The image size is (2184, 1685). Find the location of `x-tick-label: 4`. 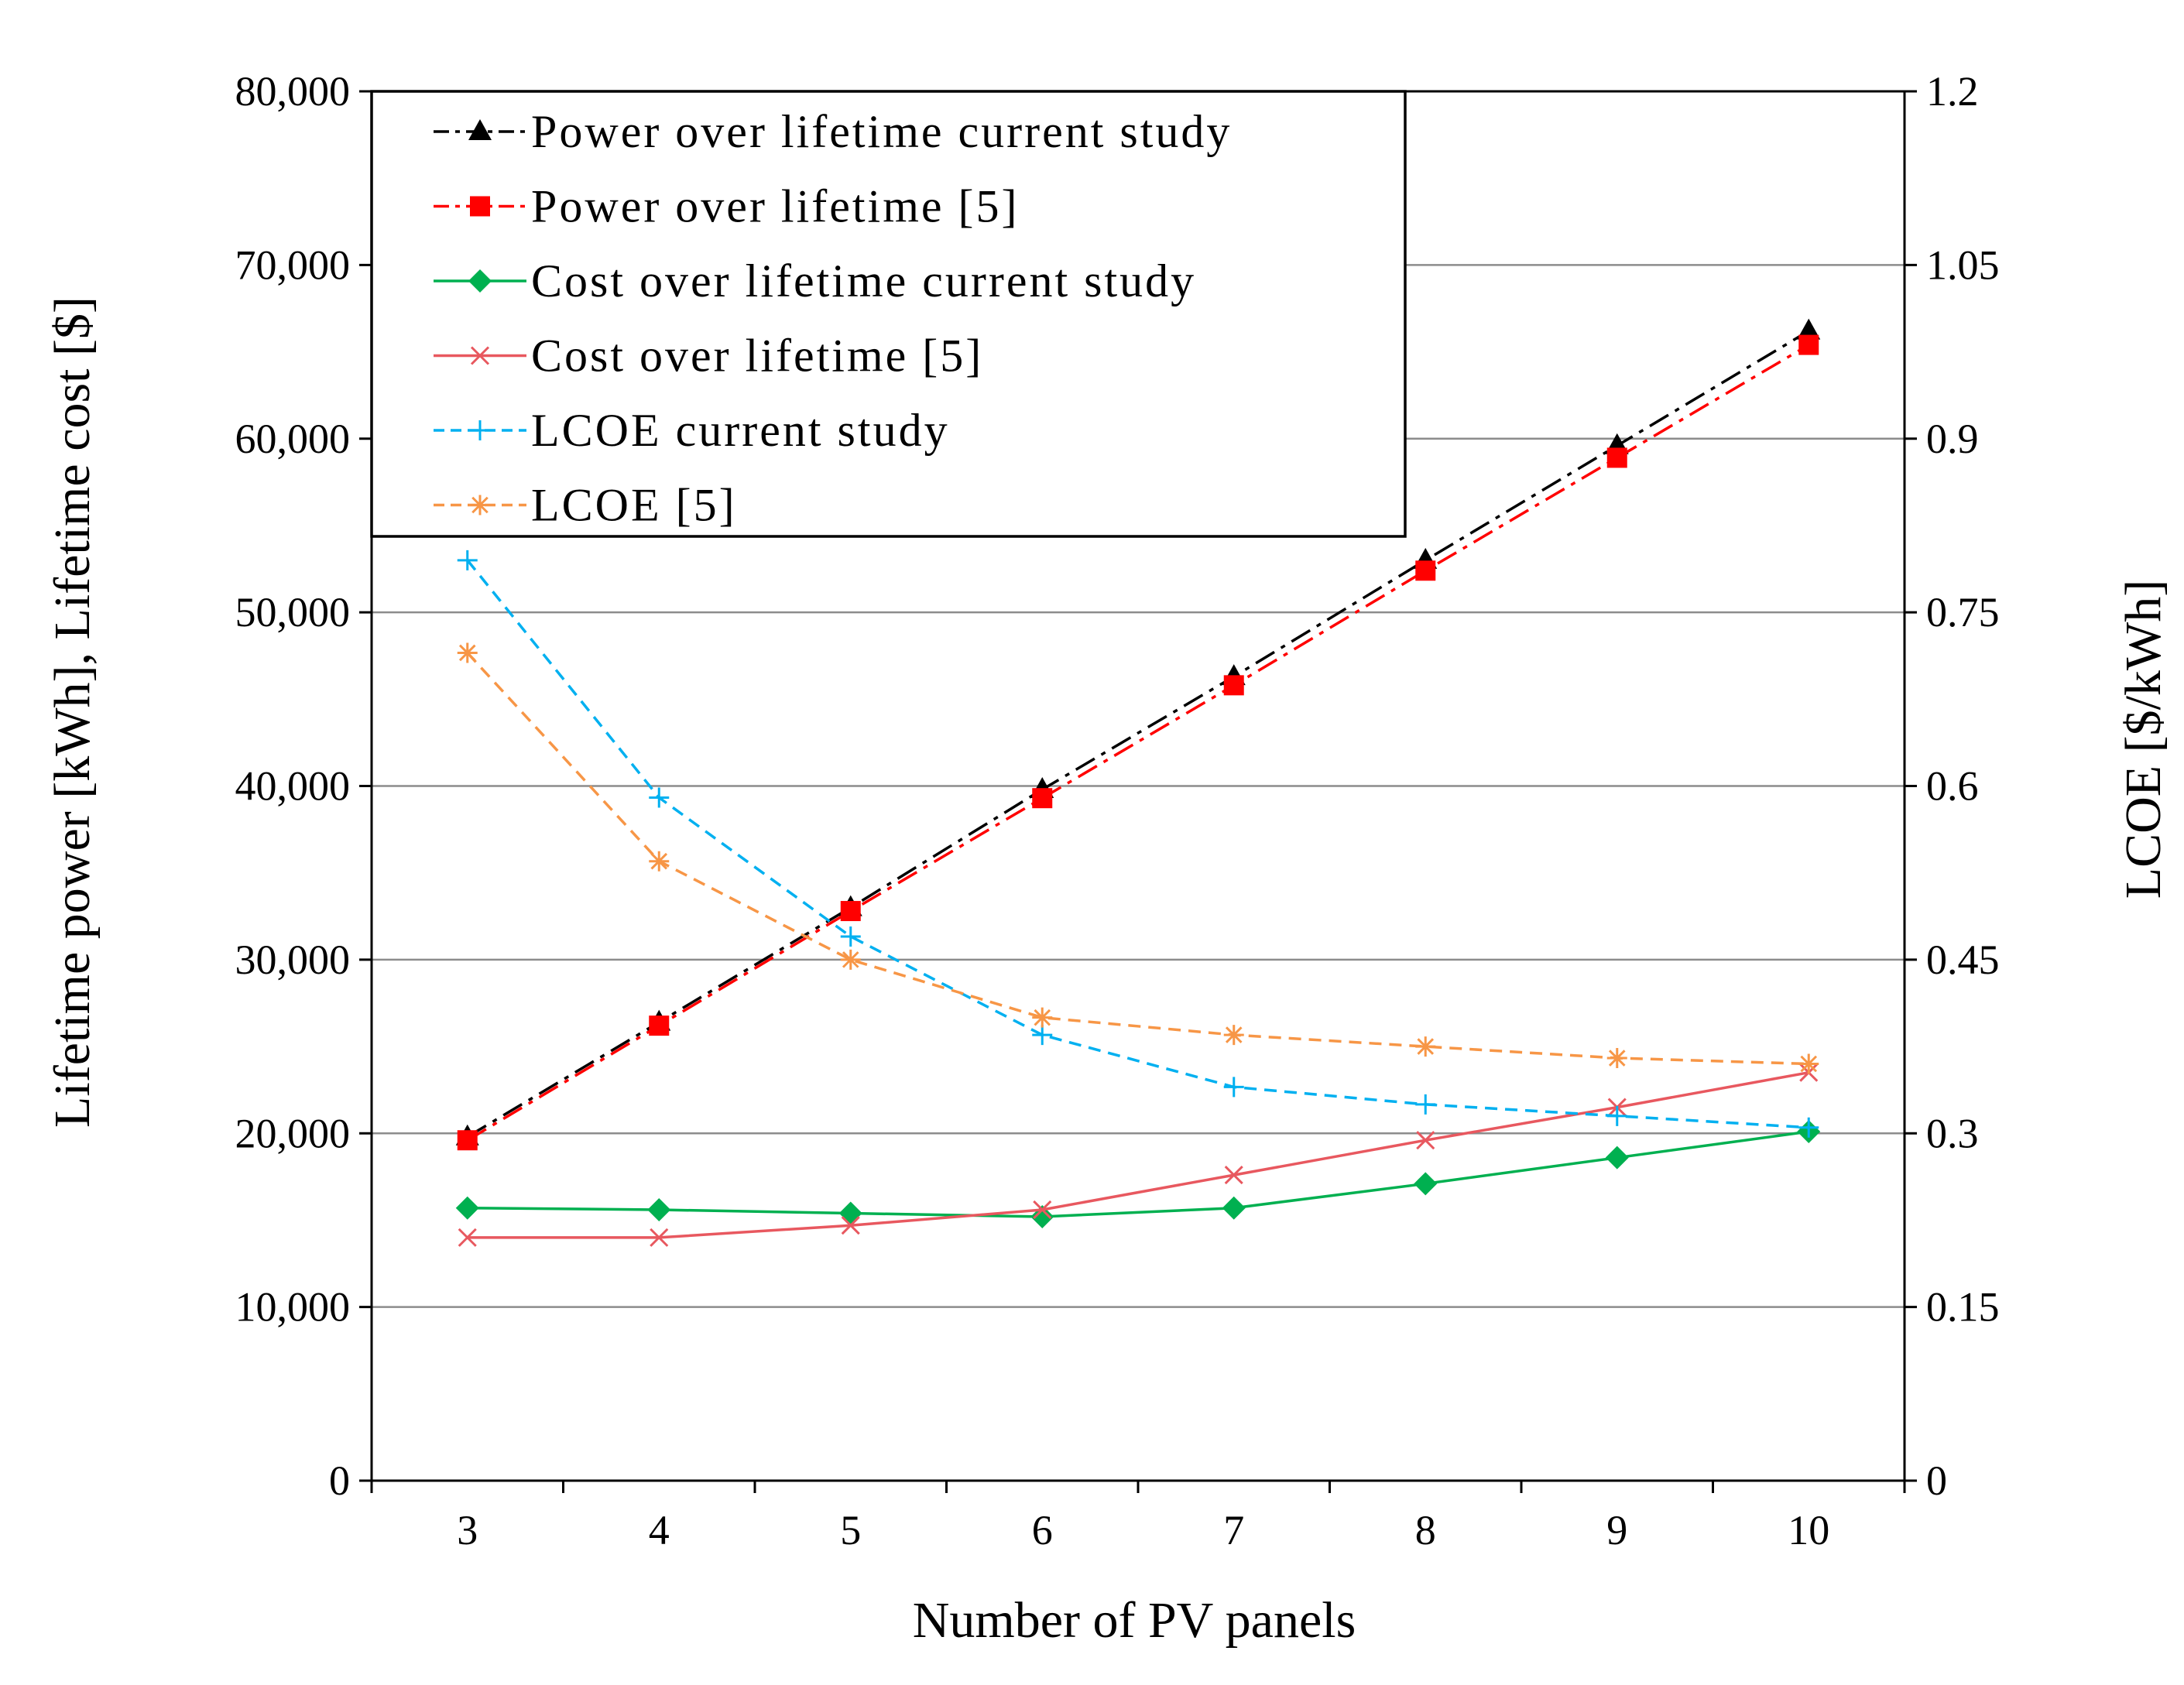

x-tick-label: 4 is located at coordinates (659, 1530).